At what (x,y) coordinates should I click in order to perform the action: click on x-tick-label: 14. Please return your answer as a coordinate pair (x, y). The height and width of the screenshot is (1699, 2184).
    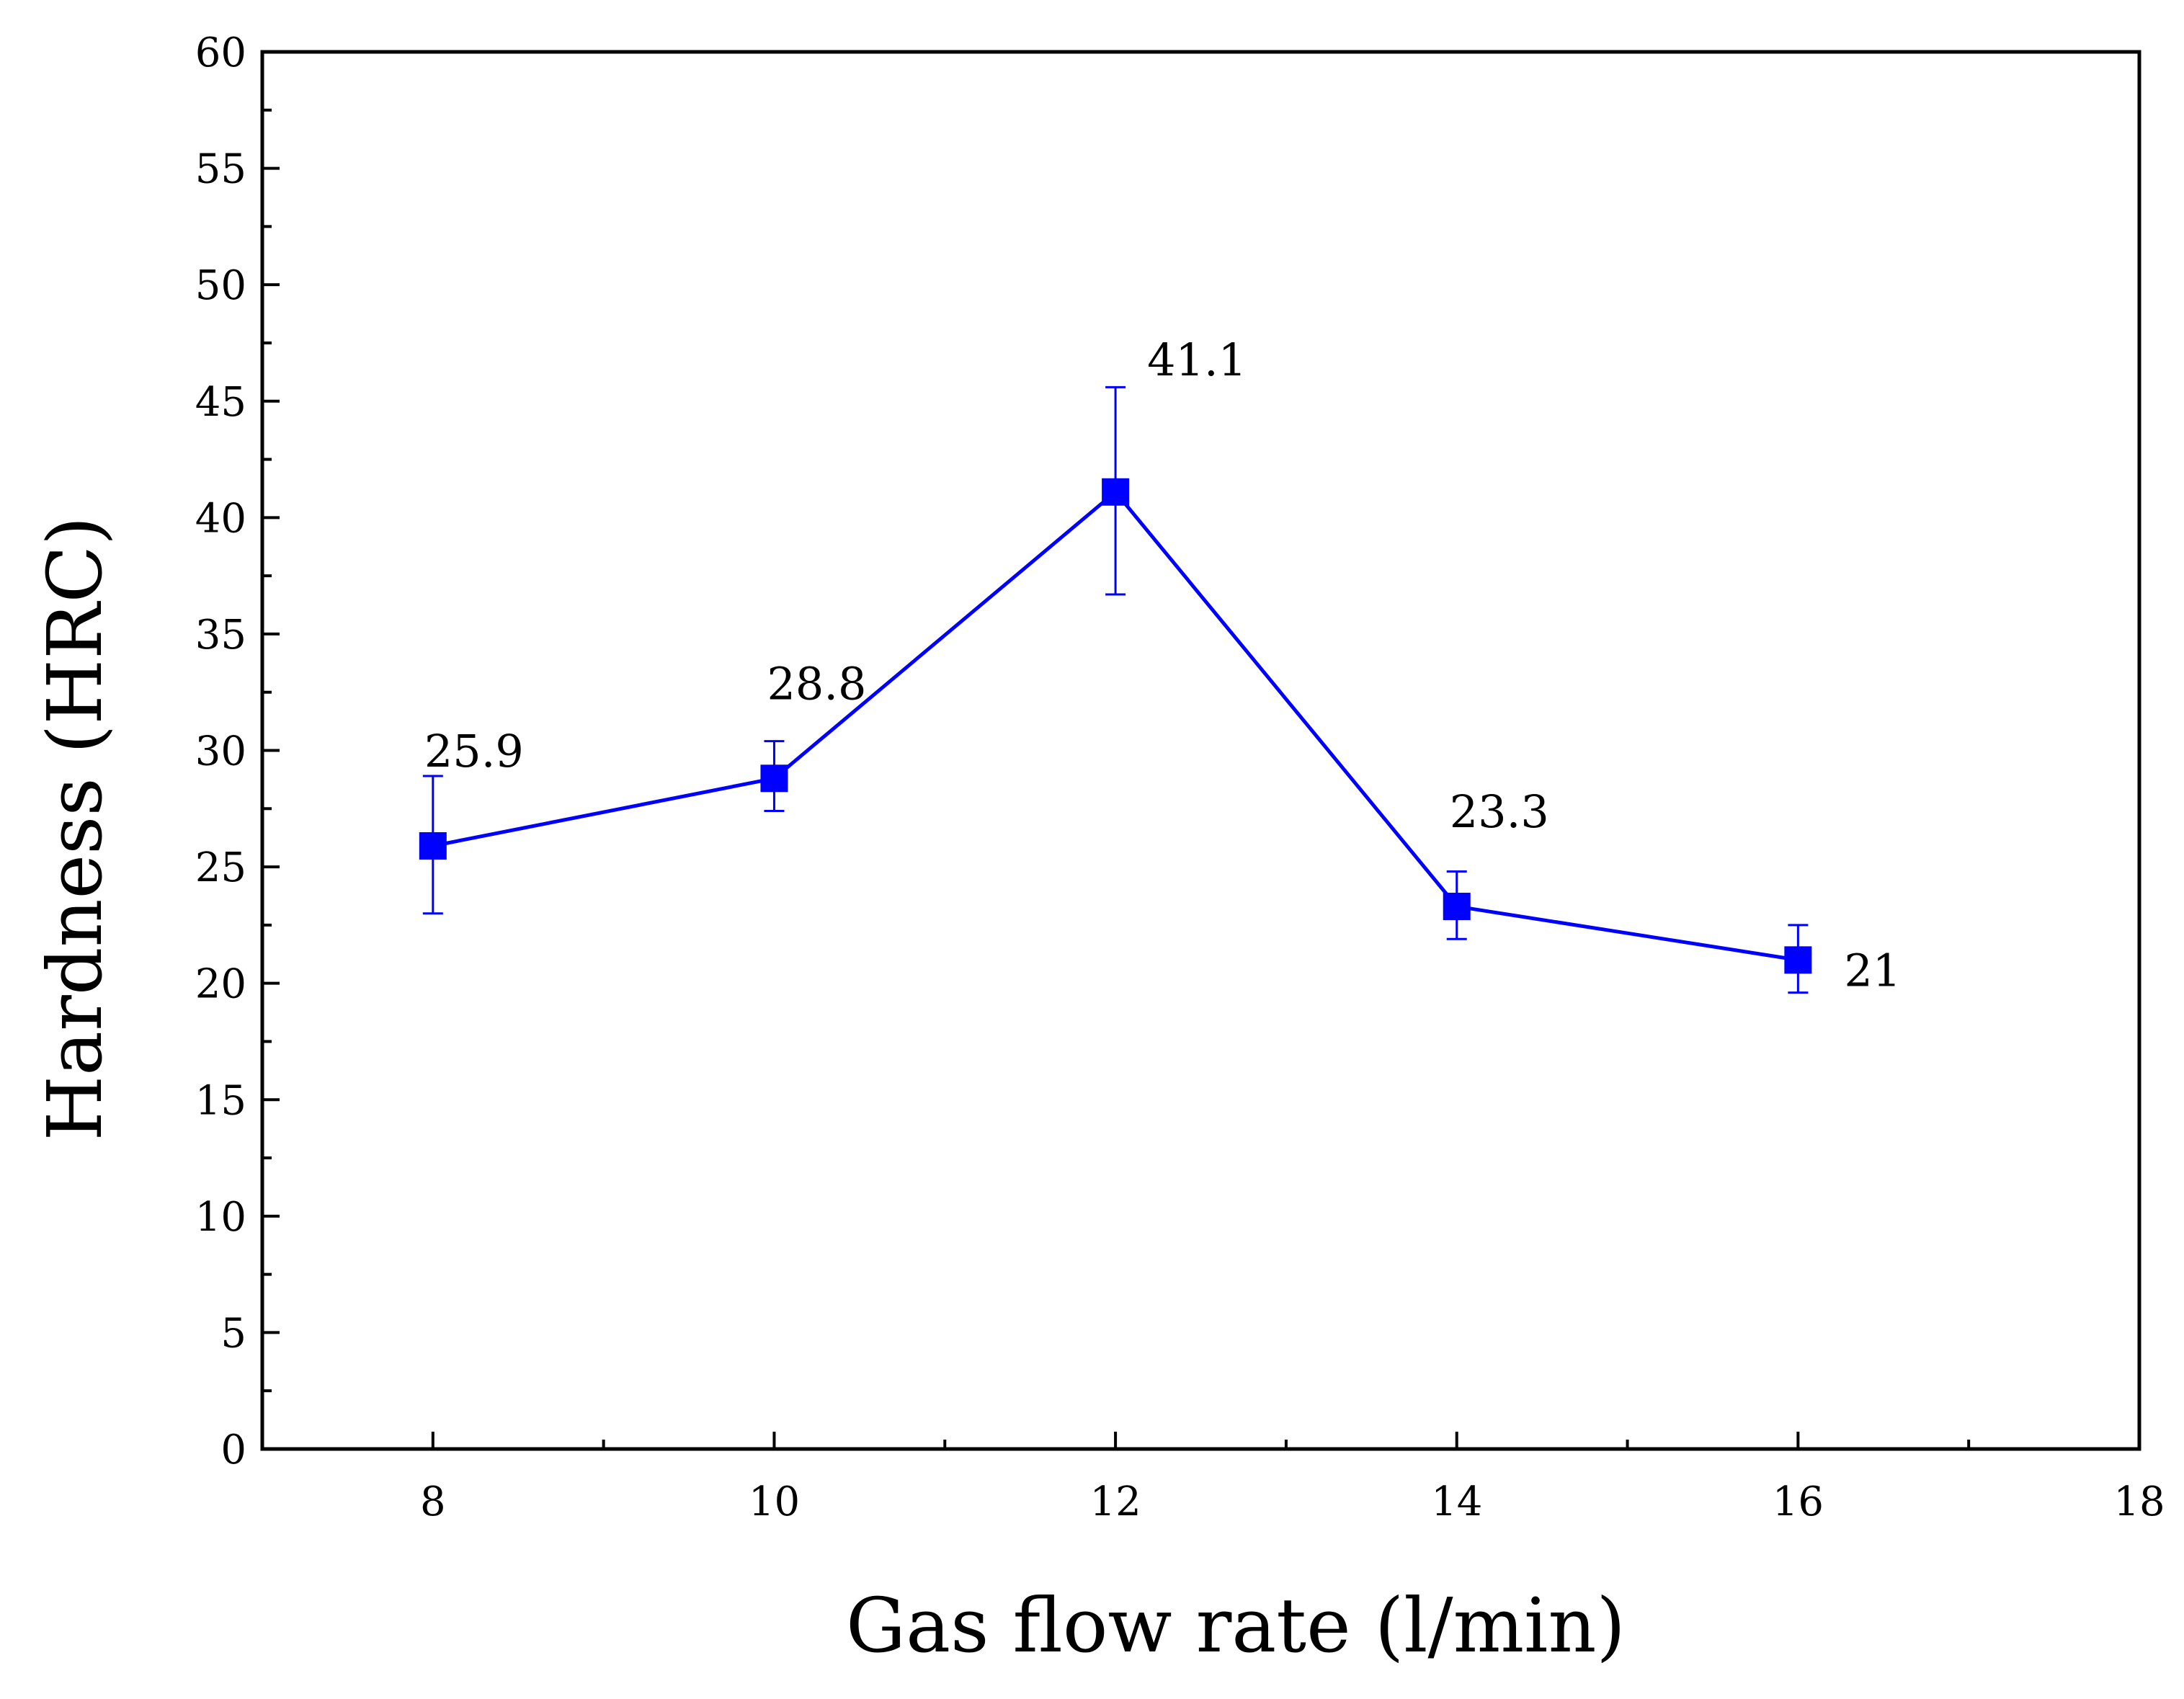
    Looking at the image, I should click on (1456, 1502).